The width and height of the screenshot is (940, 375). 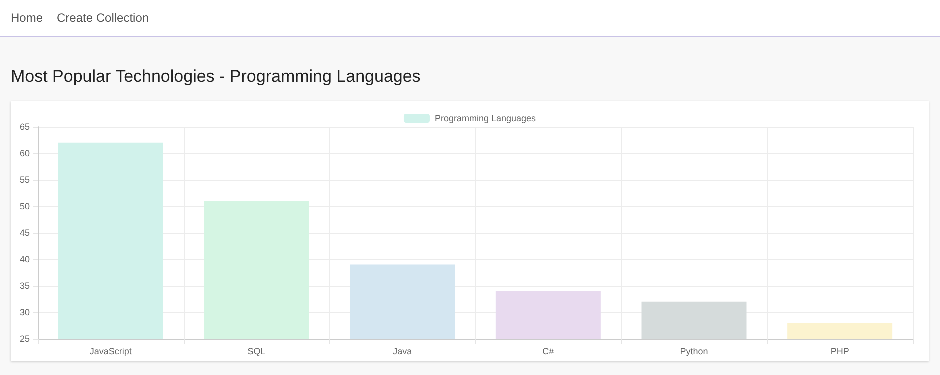 I want to click on legend-label: Programming Languages, so click(x=485, y=119).